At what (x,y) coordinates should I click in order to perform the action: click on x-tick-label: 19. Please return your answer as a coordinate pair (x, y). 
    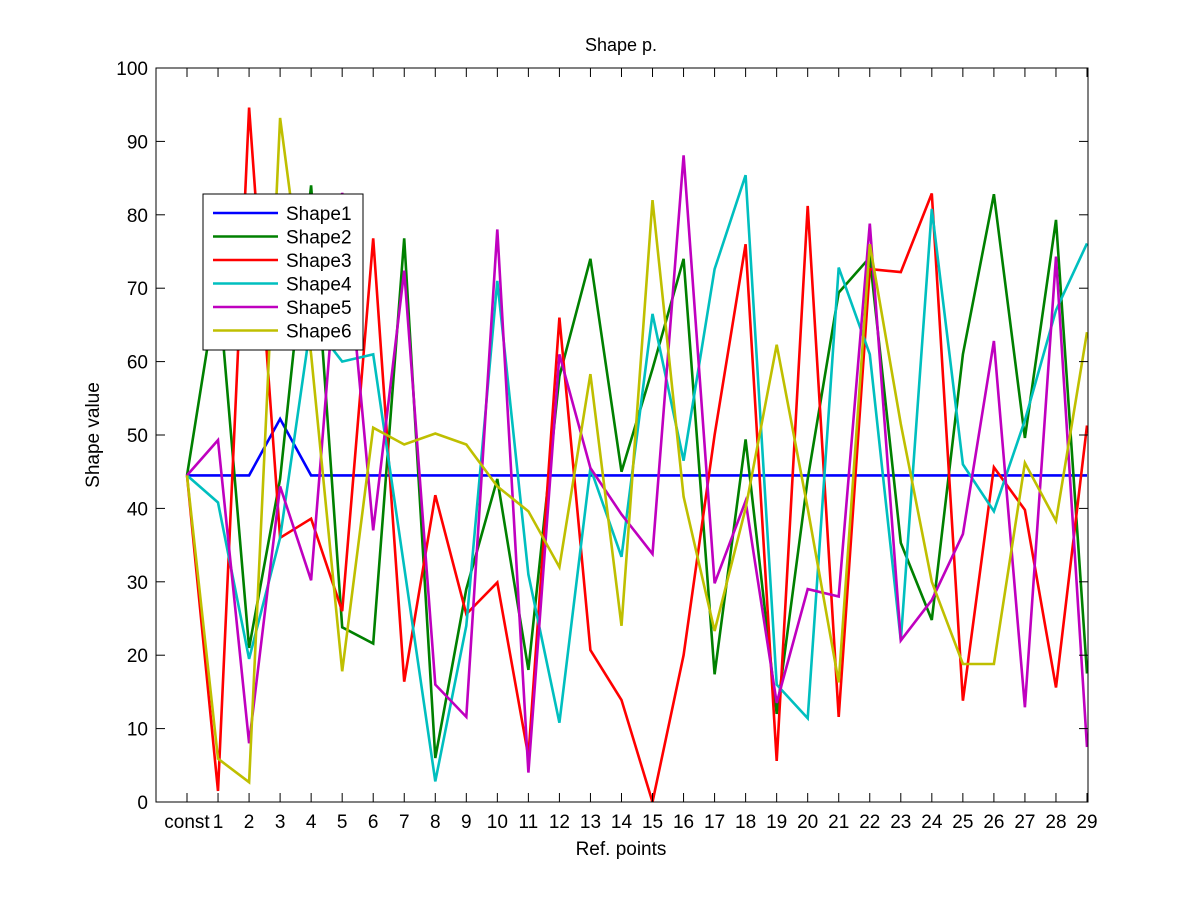
    Looking at the image, I should click on (776, 822).